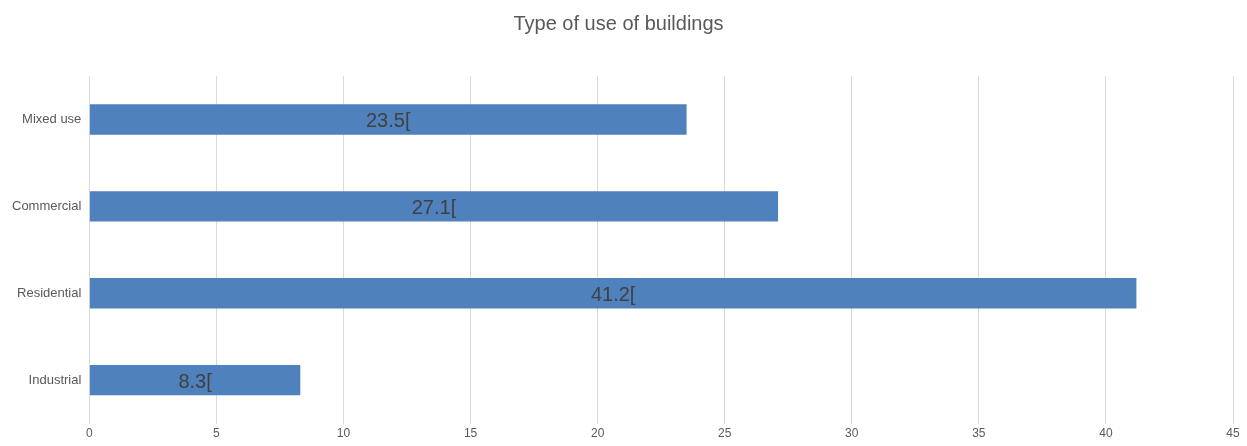 The width and height of the screenshot is (1247, 446). What do you see at coordinates (725, 433) in the screenshot?
I see `x-tick-label: 25` at bounding box center [725, 433].